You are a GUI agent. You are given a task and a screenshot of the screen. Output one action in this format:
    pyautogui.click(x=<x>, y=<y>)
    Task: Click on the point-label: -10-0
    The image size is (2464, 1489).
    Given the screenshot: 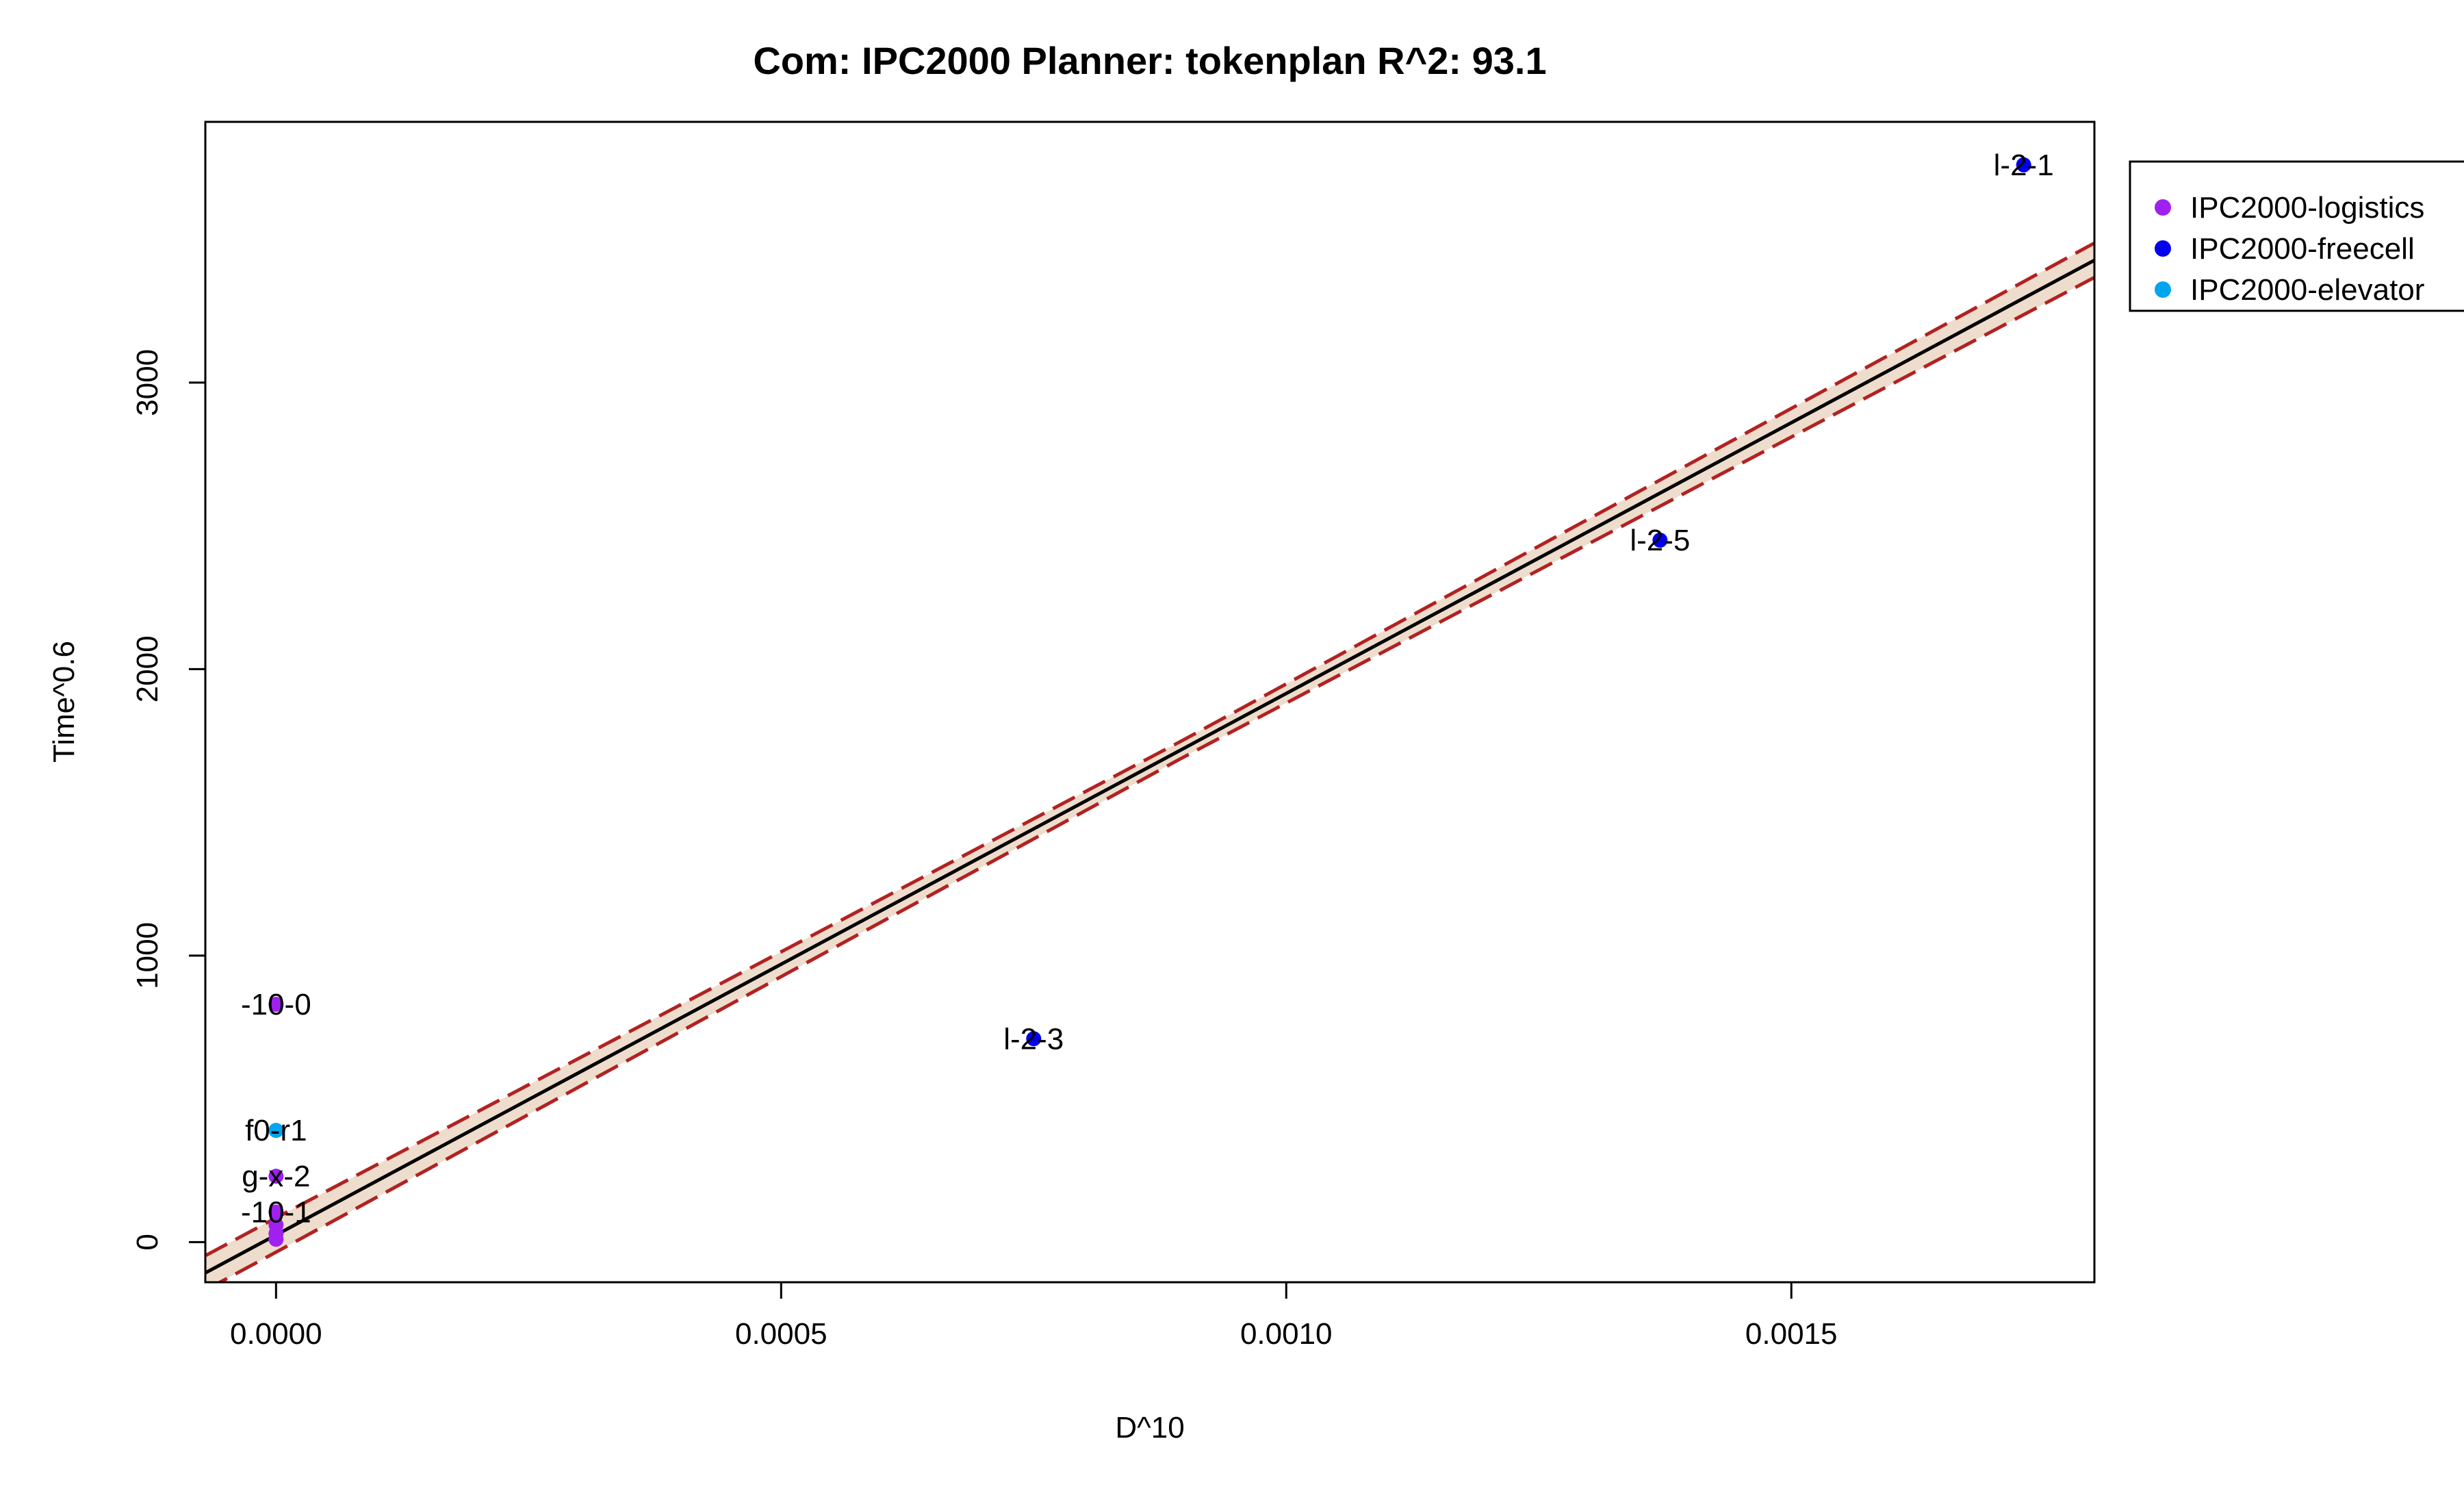 What is the action you would take?
    pyautogui.click(x=276, y=1004)
    